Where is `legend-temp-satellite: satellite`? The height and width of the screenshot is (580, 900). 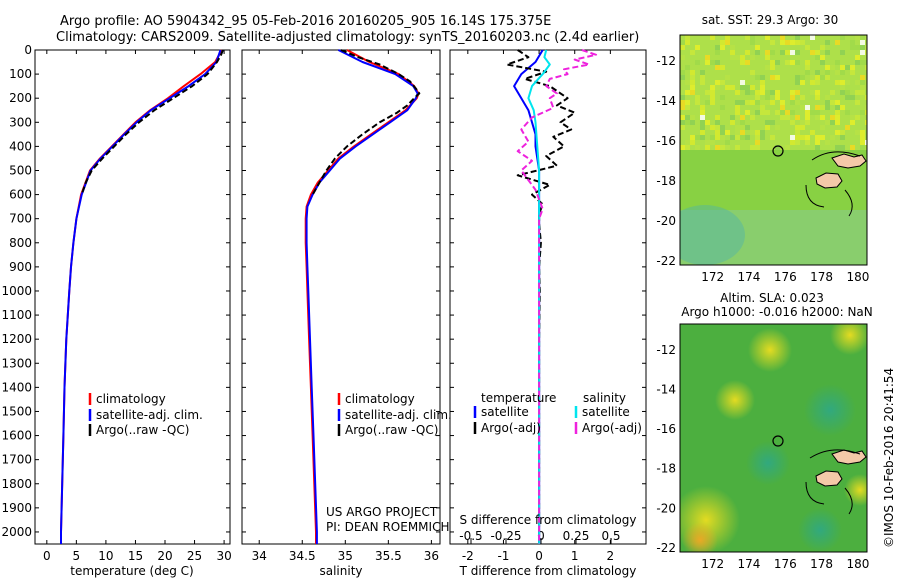 legend-temp-satellite: satellite is located at coordinates (505, 412).